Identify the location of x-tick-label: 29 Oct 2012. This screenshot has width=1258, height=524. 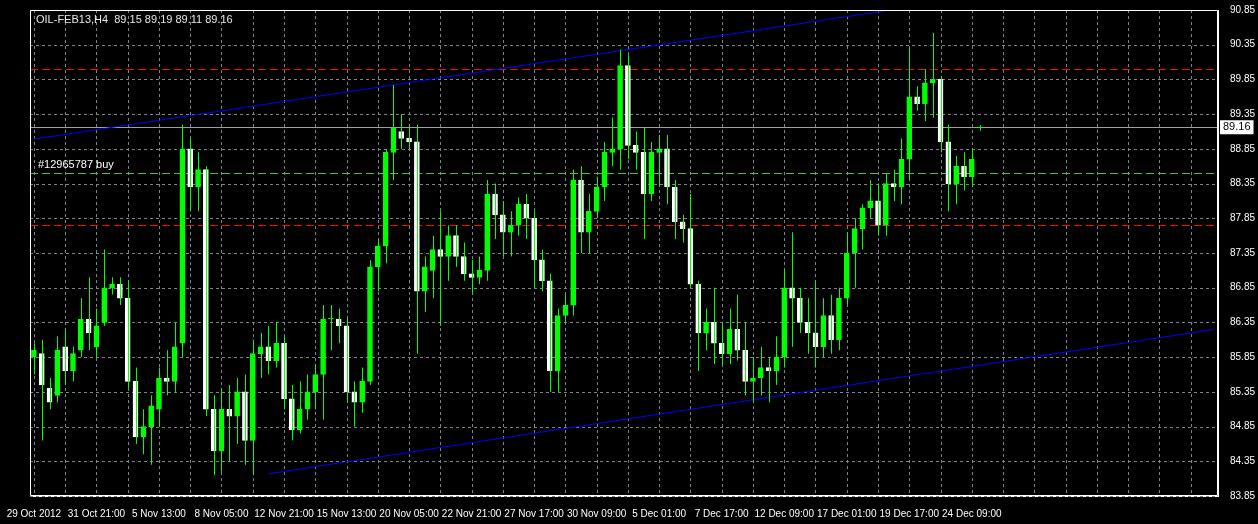
(34, 513).